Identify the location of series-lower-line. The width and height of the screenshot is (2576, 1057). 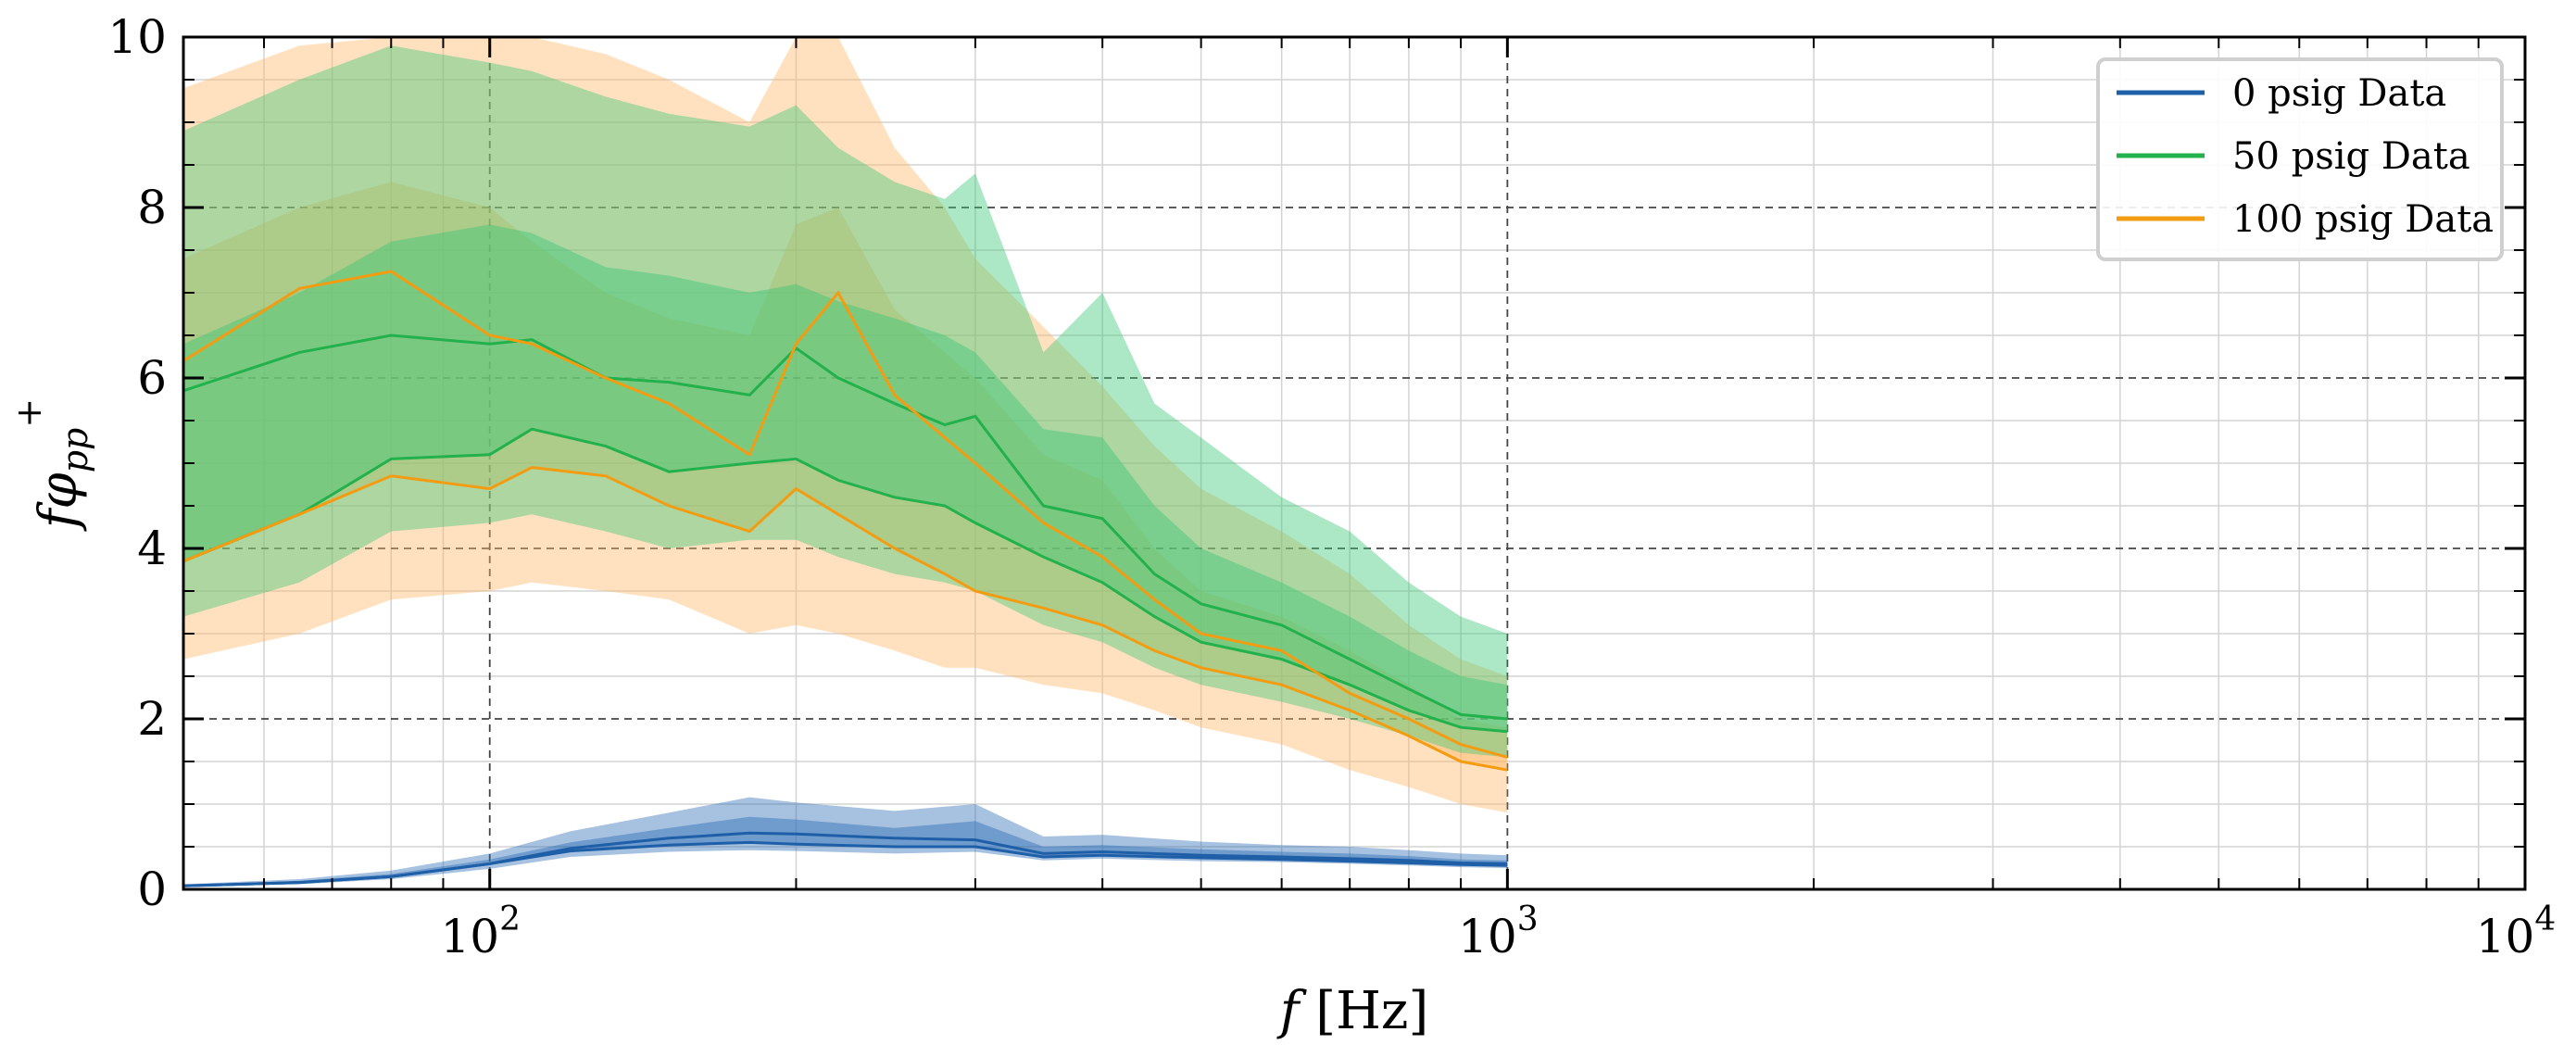
(845, 619).